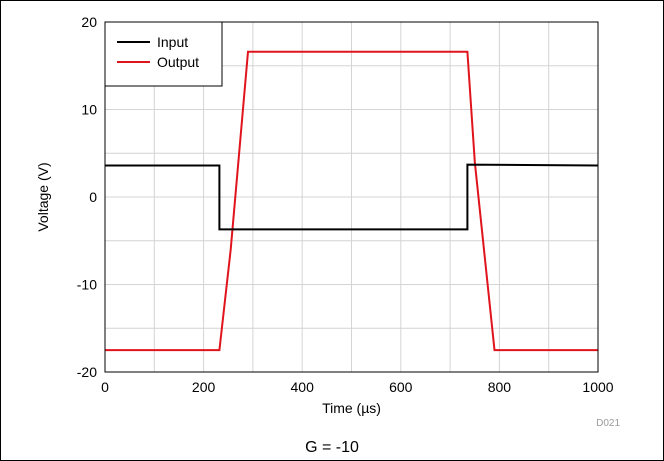  I want to click on x-tick-label: 400, so click(303, 387).